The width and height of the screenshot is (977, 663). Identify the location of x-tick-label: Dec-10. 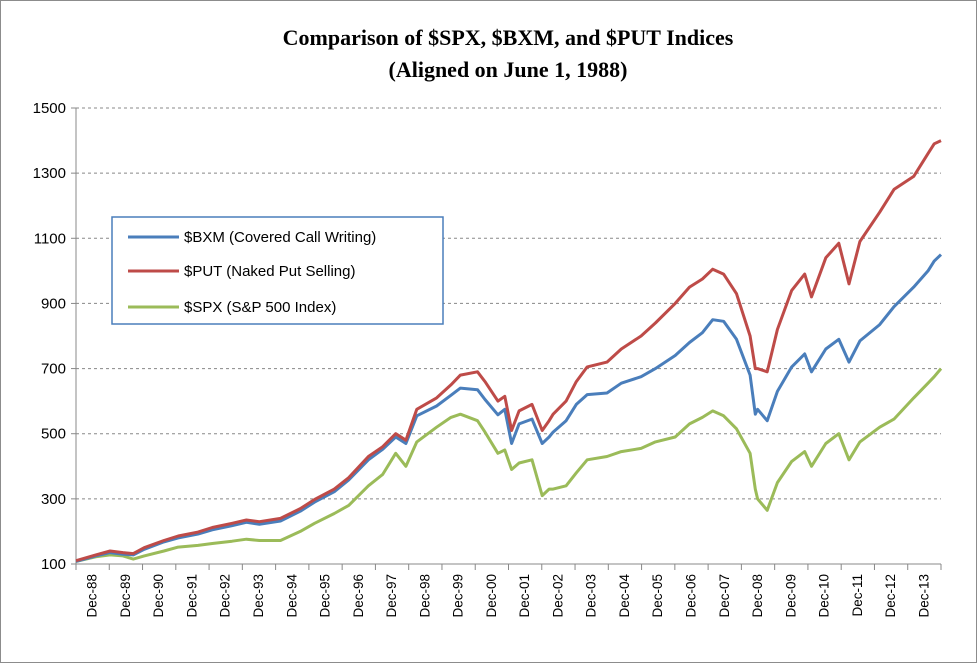
(824, 596).